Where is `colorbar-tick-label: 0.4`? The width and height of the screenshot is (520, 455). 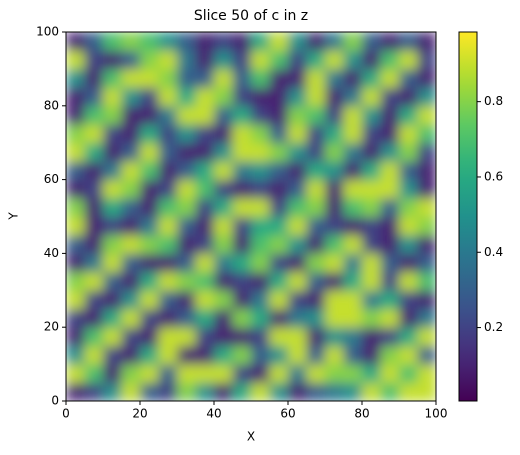 colorbar-tick-label: 0.4 is located at coordinates (493, 252).